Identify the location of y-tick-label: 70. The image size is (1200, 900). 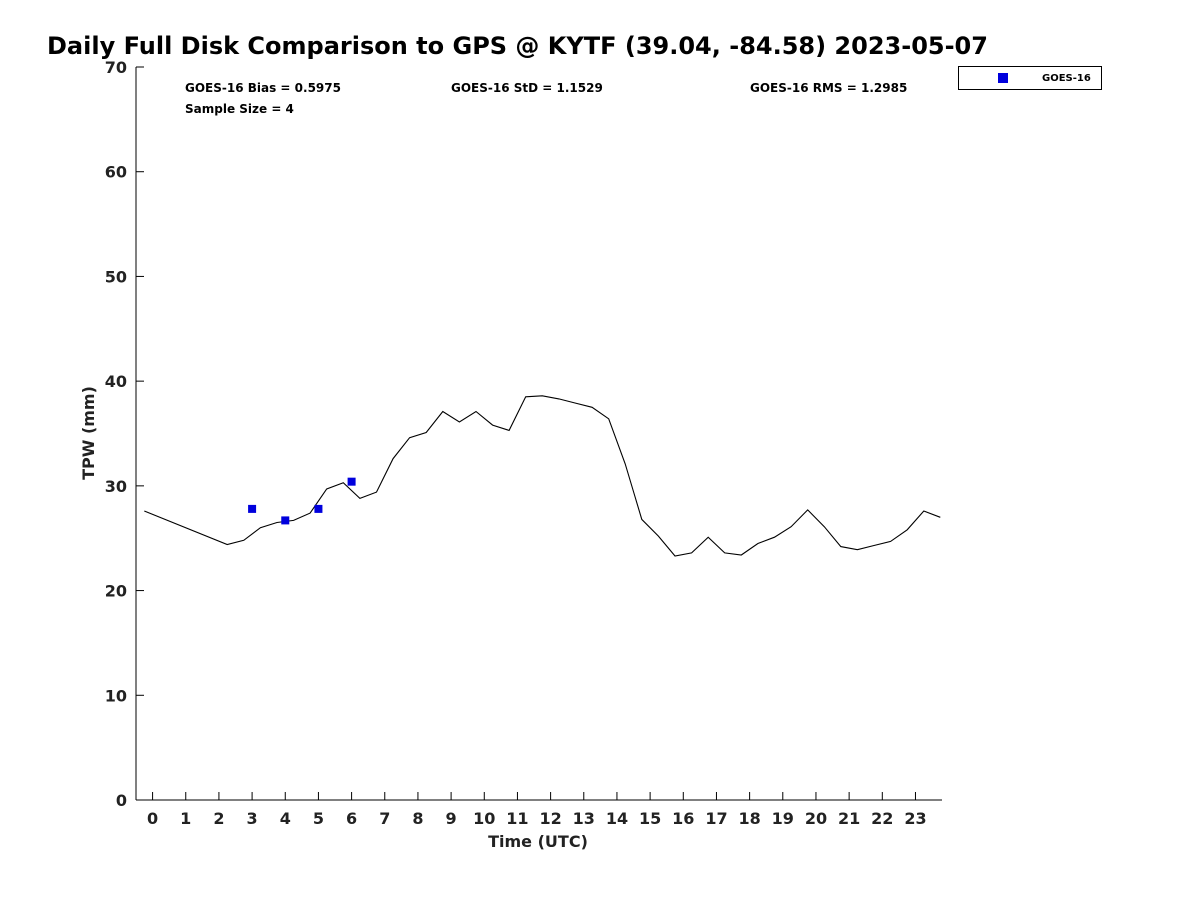
(116, 67).